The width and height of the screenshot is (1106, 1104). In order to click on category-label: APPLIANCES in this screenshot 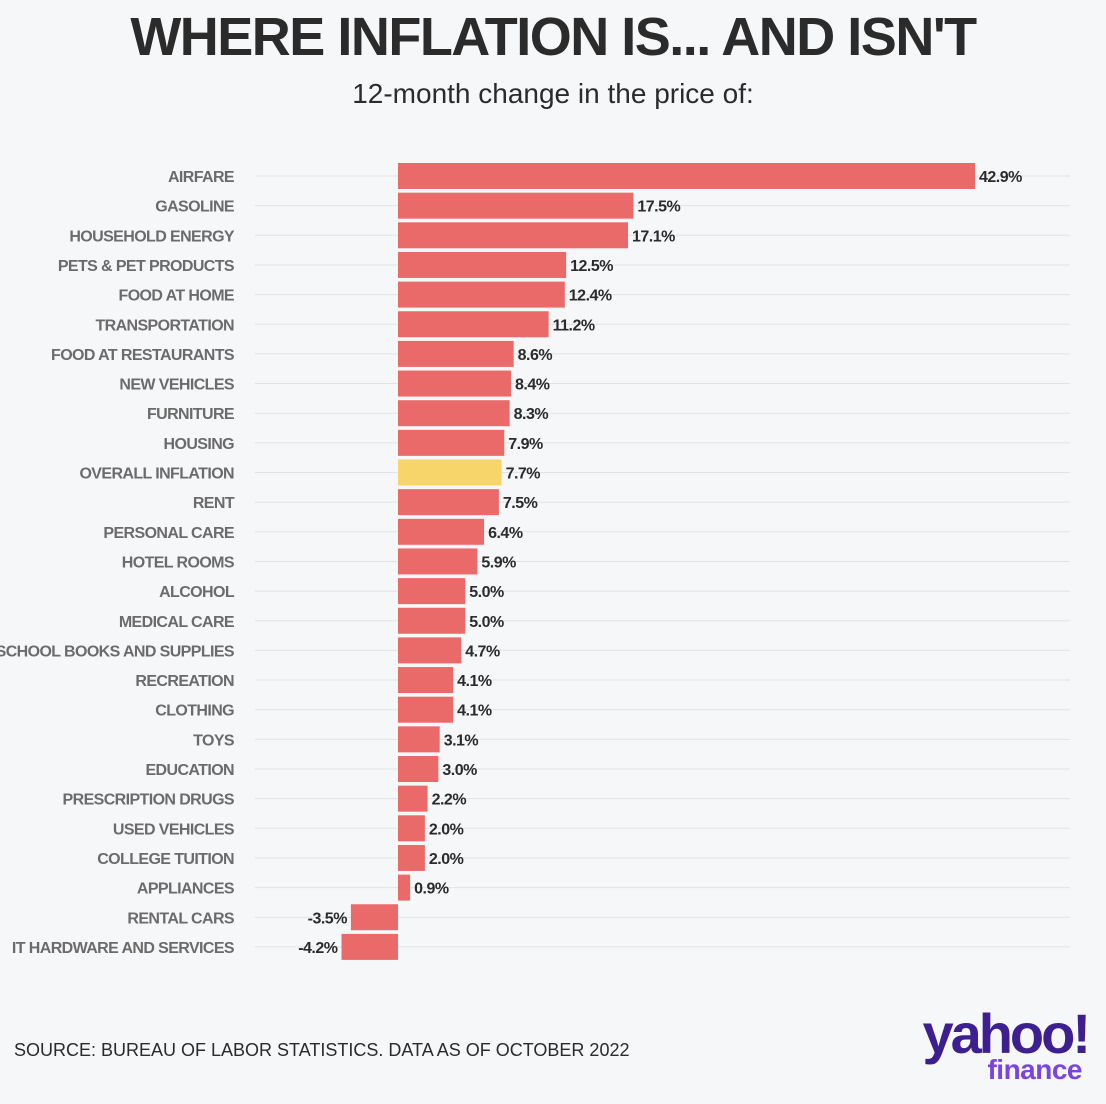, I will do `click(186, 889)`.